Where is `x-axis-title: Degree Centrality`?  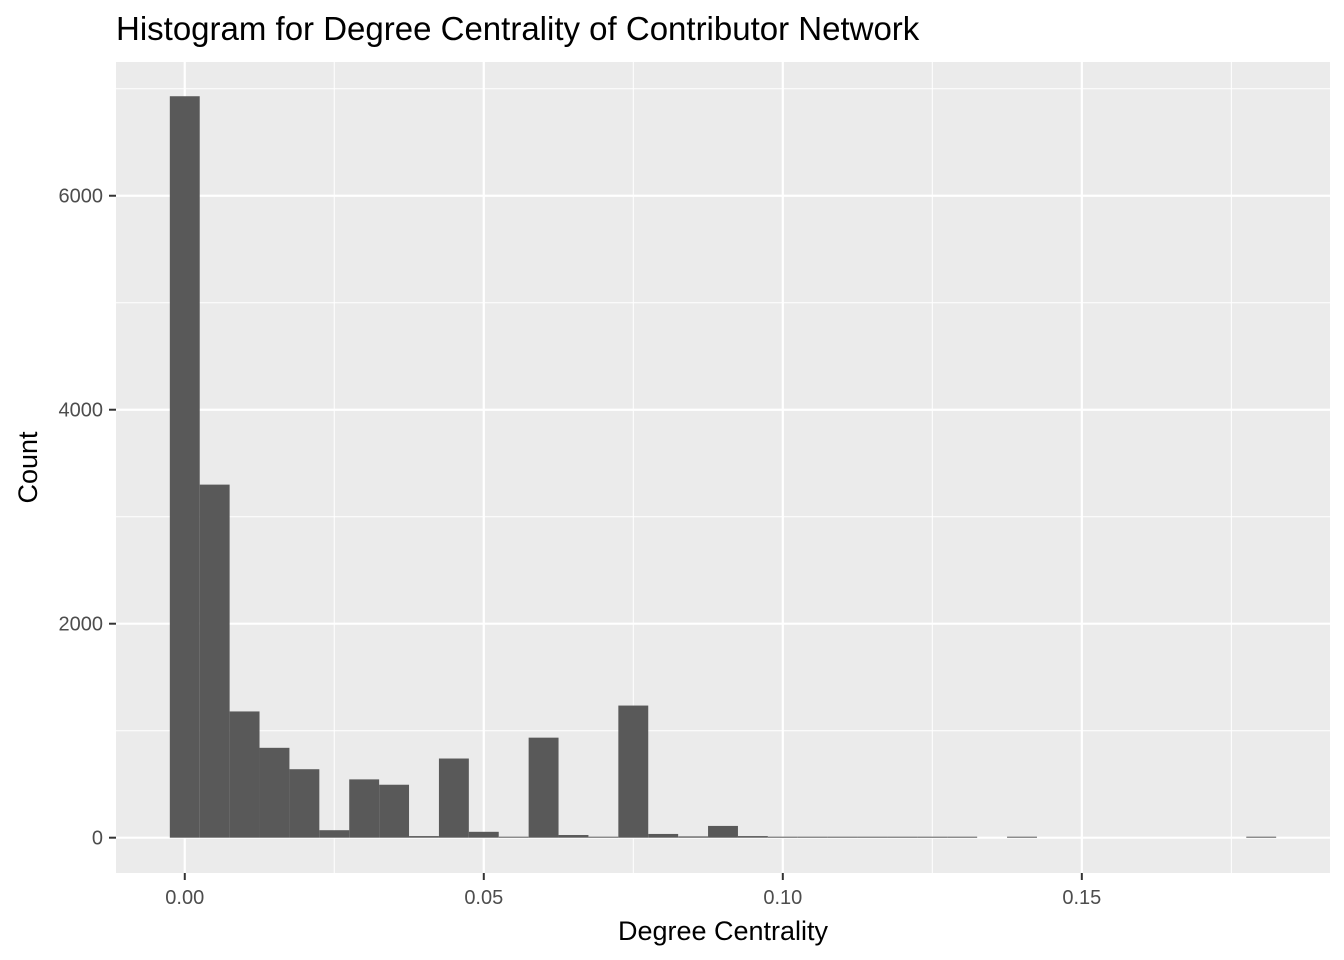 x-axis-title: Degree Centrality is located at coordinates (723, 931).